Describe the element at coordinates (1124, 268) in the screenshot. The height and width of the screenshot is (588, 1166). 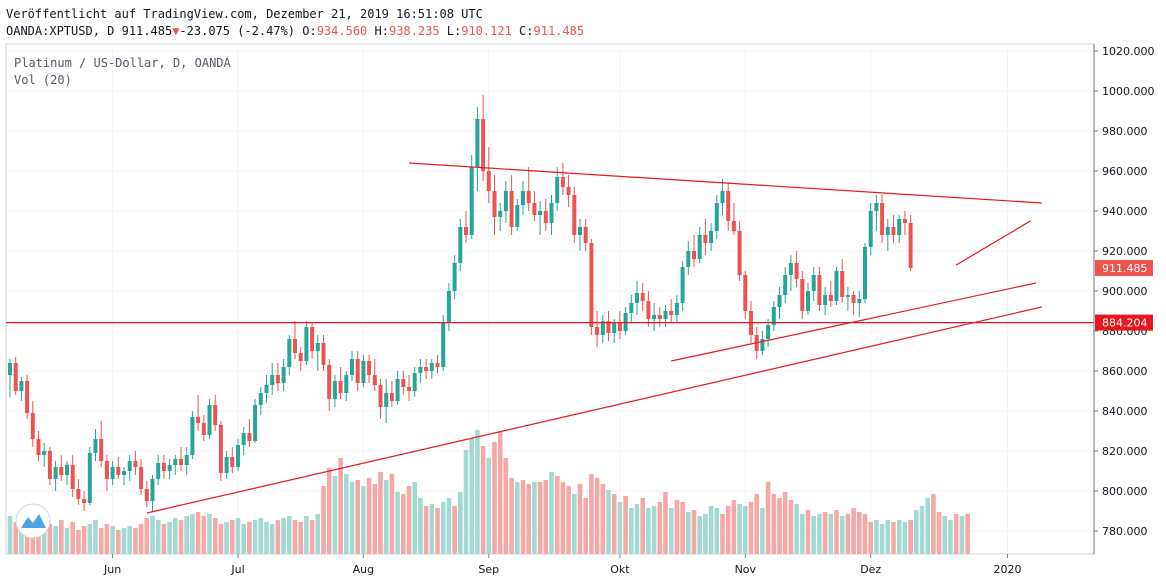
I see `current-price-tag` at that location.